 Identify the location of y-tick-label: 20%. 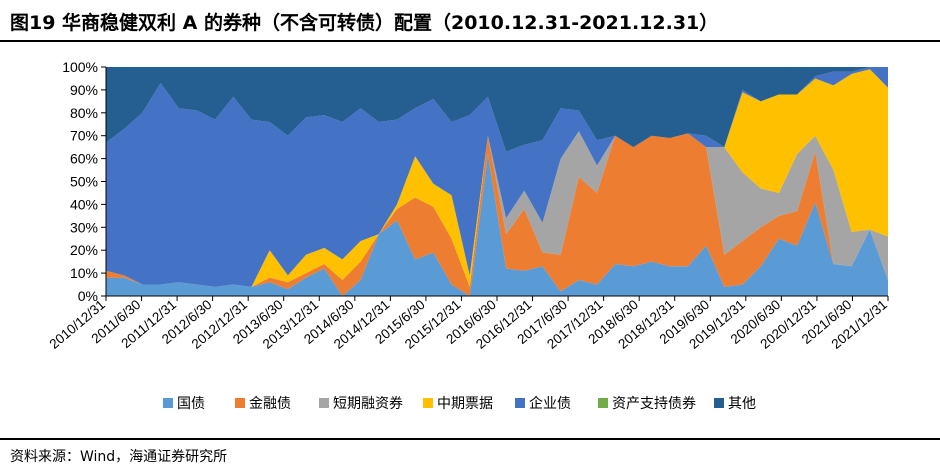
(84, 250).